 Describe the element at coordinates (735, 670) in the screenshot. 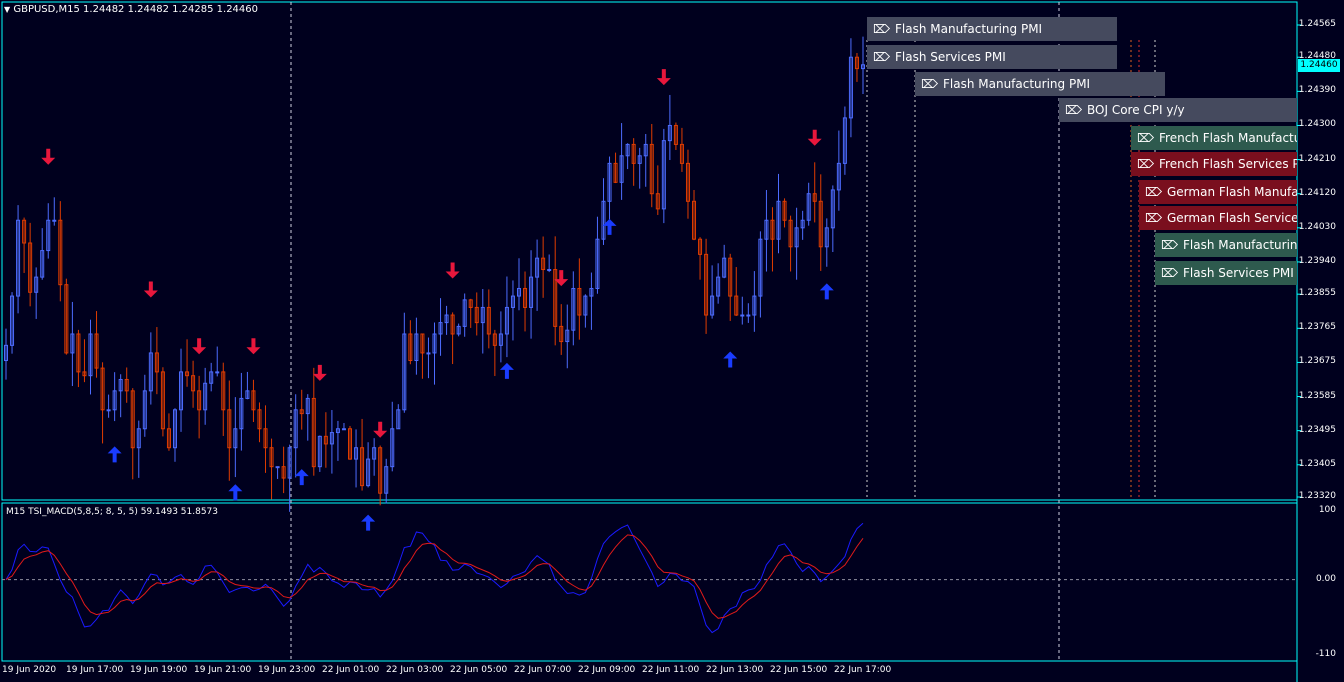

I see `time-tick-label: 22 Jun 13:00` at that location.